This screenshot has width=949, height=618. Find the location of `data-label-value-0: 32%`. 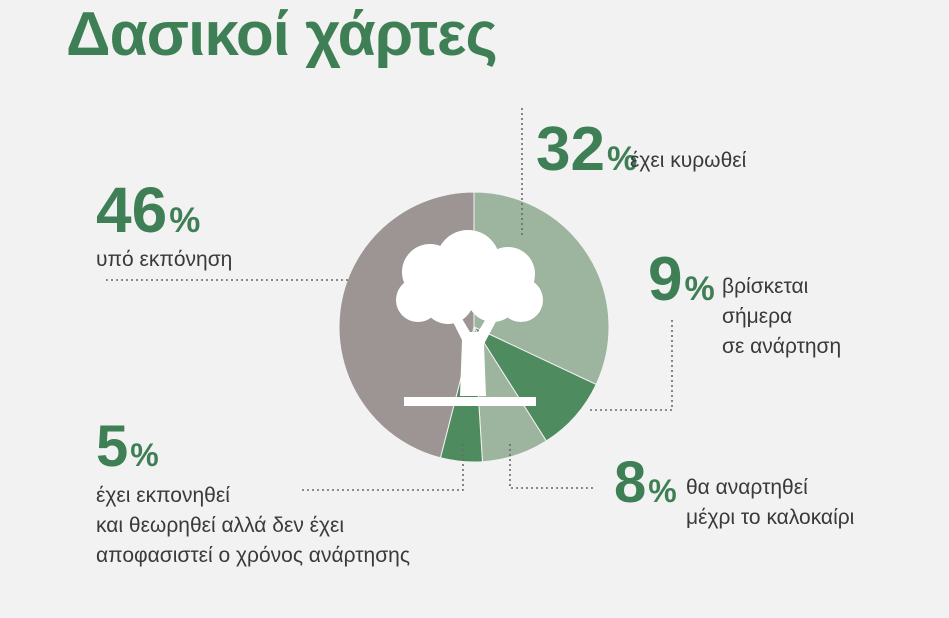

data-label-value-0: 32% is located at coordinates (586, 149).